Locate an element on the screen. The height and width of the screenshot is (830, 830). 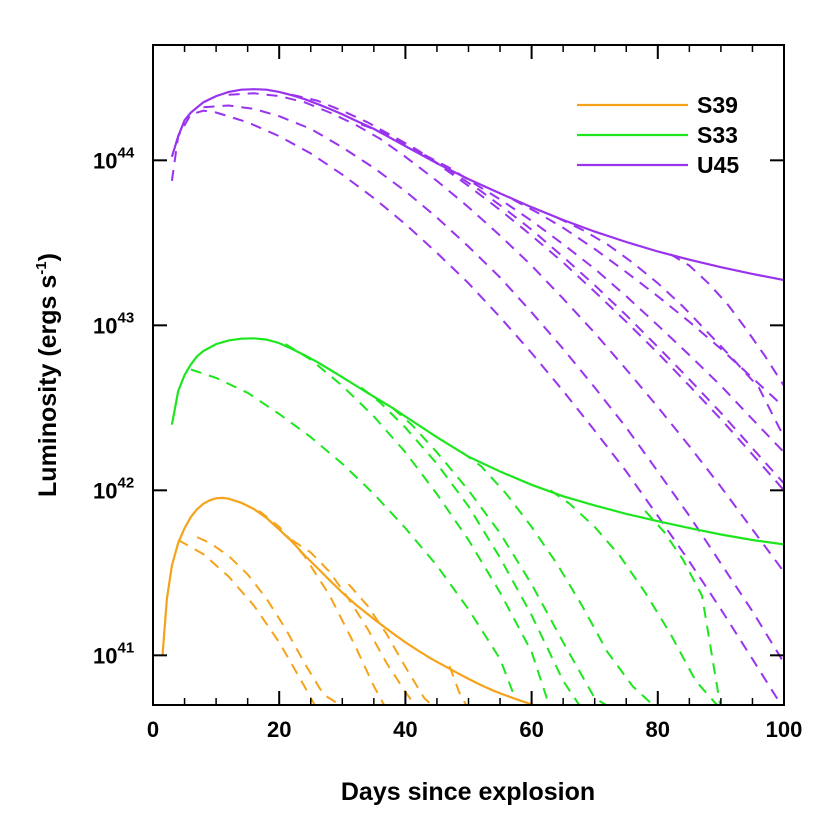
y-tick-label-43: 1043 is located at coordinates (113, 323).